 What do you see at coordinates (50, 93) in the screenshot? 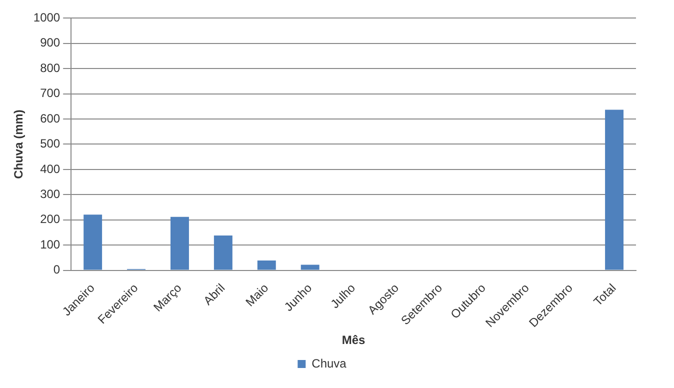
I see `y-tick-label: 700` at bounding box center [50, 93].